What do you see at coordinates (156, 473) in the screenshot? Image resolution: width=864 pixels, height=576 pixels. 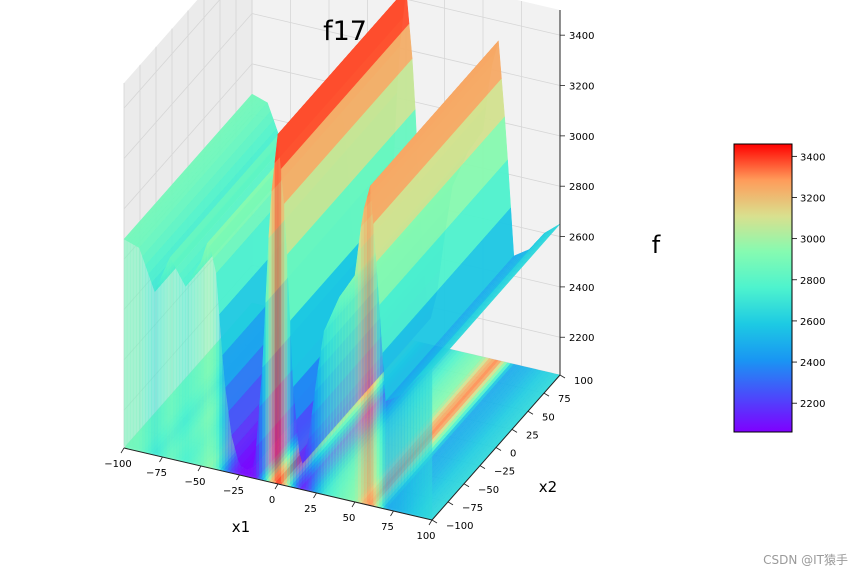 I see `x-tick-label: −75` at bounding box center [156, 473].